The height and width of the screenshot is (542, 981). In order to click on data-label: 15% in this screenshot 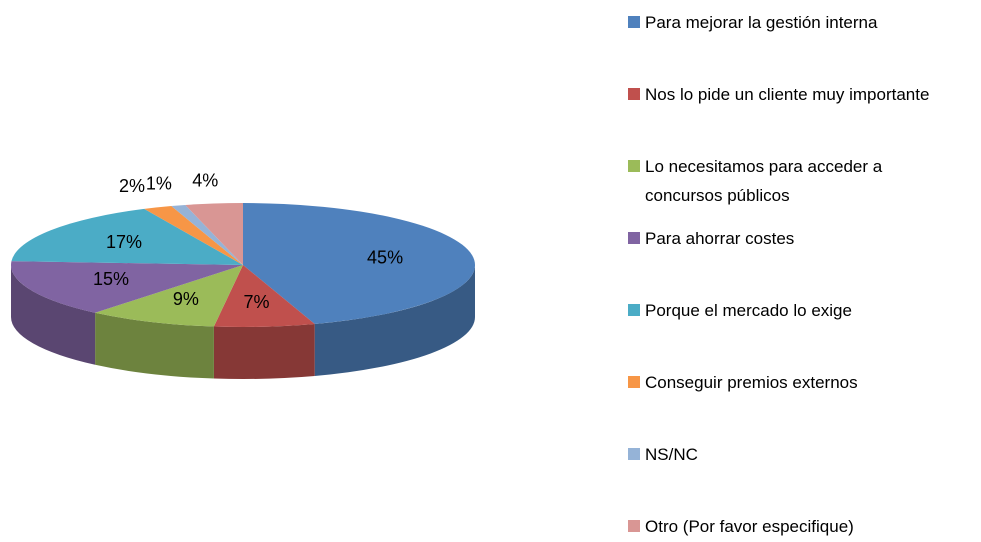, I will do `click(111, 279)`.